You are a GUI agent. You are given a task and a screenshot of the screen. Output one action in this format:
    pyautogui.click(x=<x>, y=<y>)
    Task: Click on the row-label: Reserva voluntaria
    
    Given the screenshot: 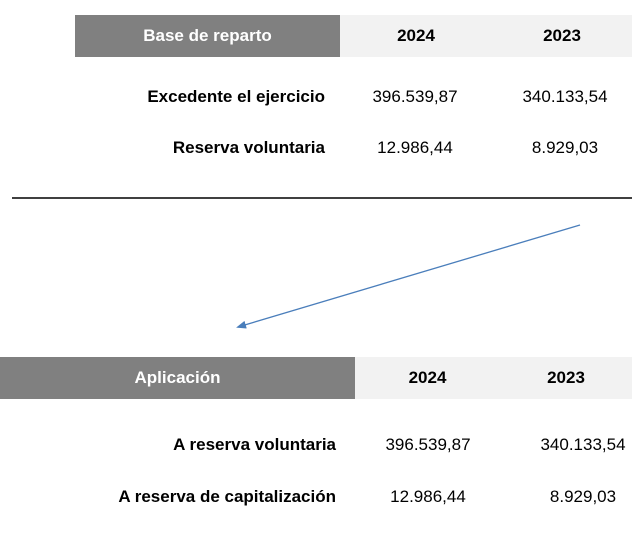 What is the action you would take?
    pyautogui.click(x=248, y=147)
    